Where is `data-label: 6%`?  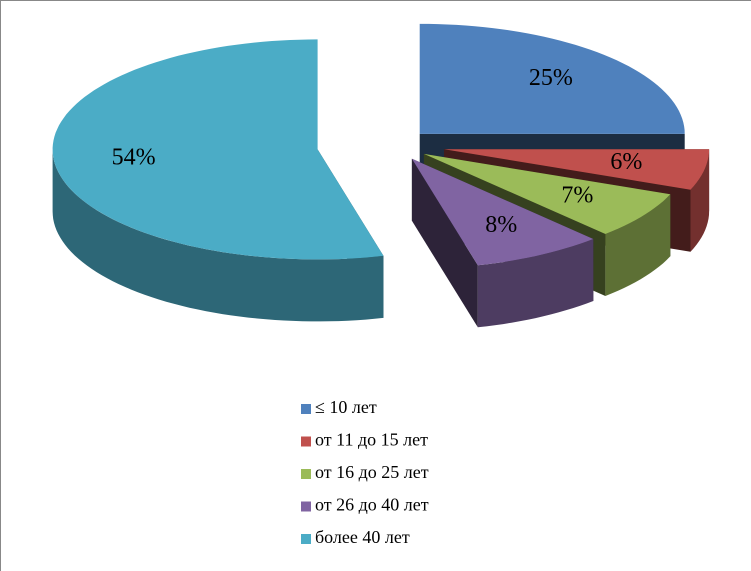
data-label: 6% is located at coordinates (626, 162).